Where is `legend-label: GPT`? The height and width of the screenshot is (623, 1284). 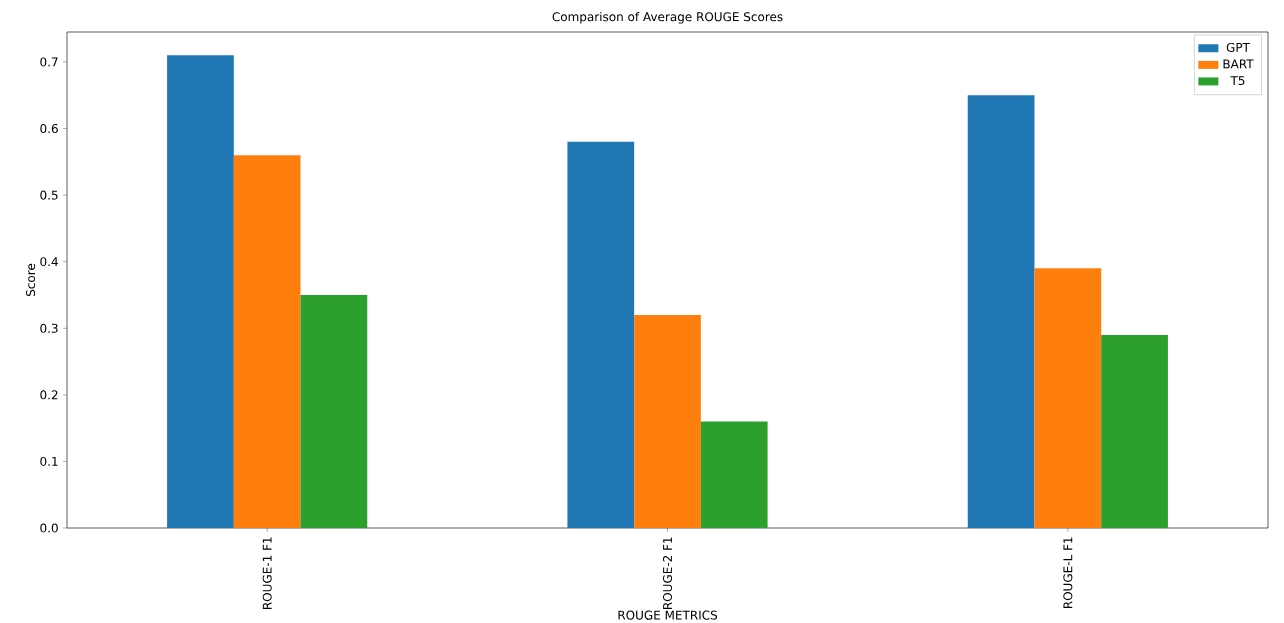 legend-label: GPT is located at coordinates (1238, 47).